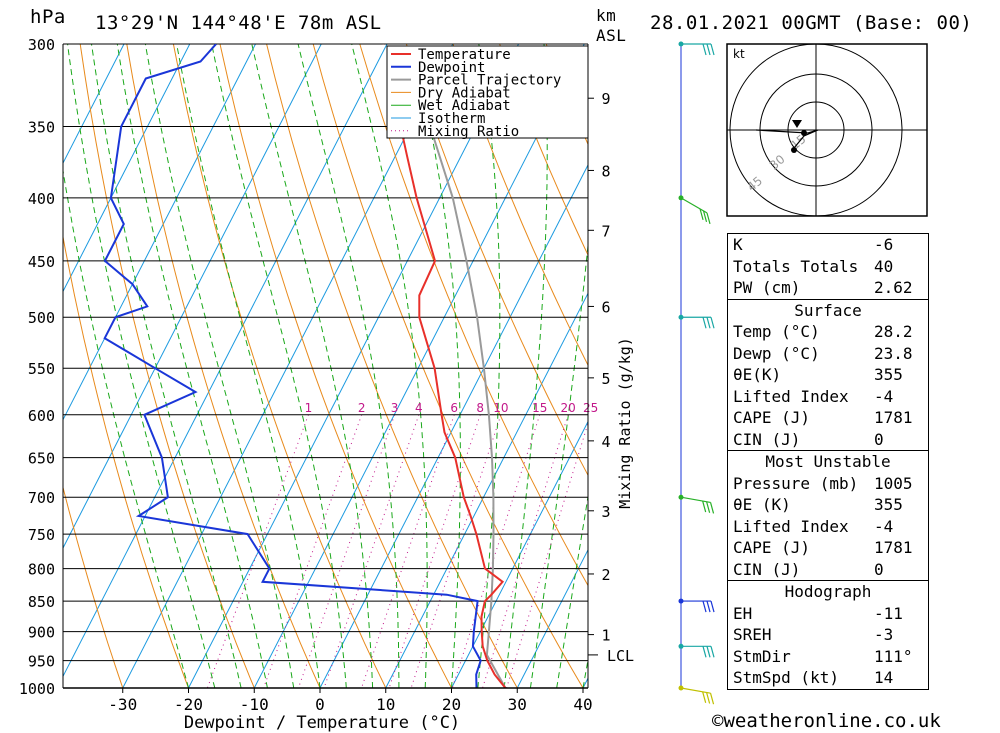 The image size is (1000, 733). Describe the element at coordinates (41, 662) in the screenshot. I see `pressure-tick-label: 950` at that location.